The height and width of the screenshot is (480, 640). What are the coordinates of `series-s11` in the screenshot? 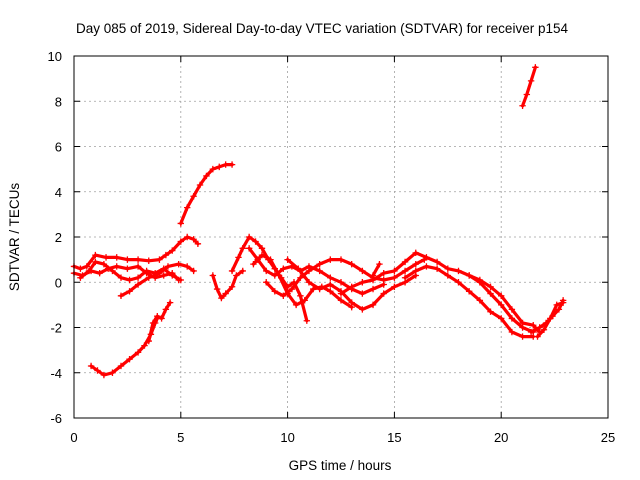 It's located at (302, 281).